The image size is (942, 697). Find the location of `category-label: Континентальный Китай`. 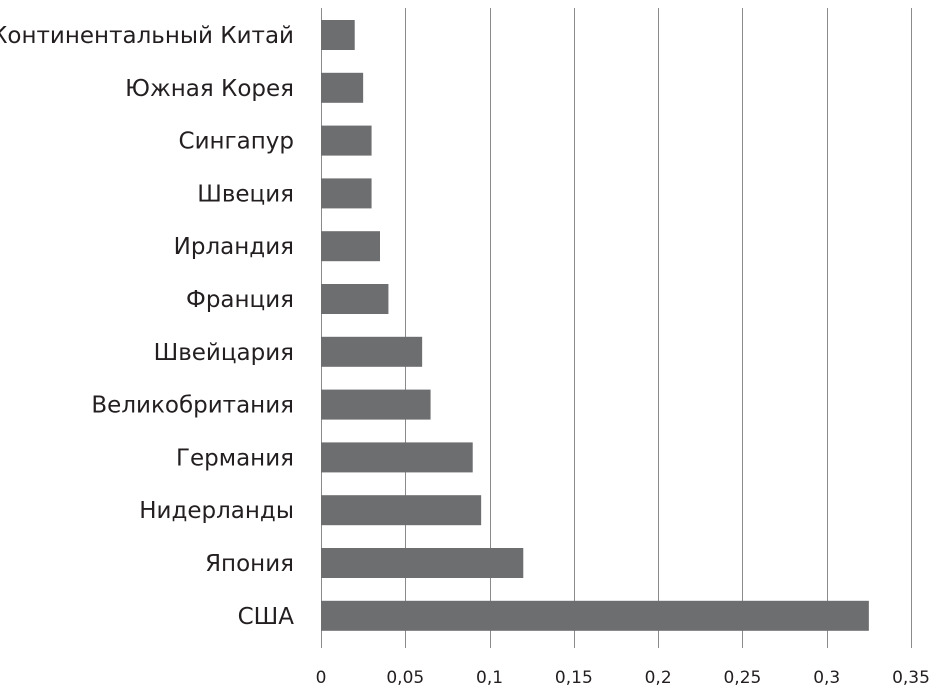

category-label: Континентальный Китай is located at coordinates (147, 36).